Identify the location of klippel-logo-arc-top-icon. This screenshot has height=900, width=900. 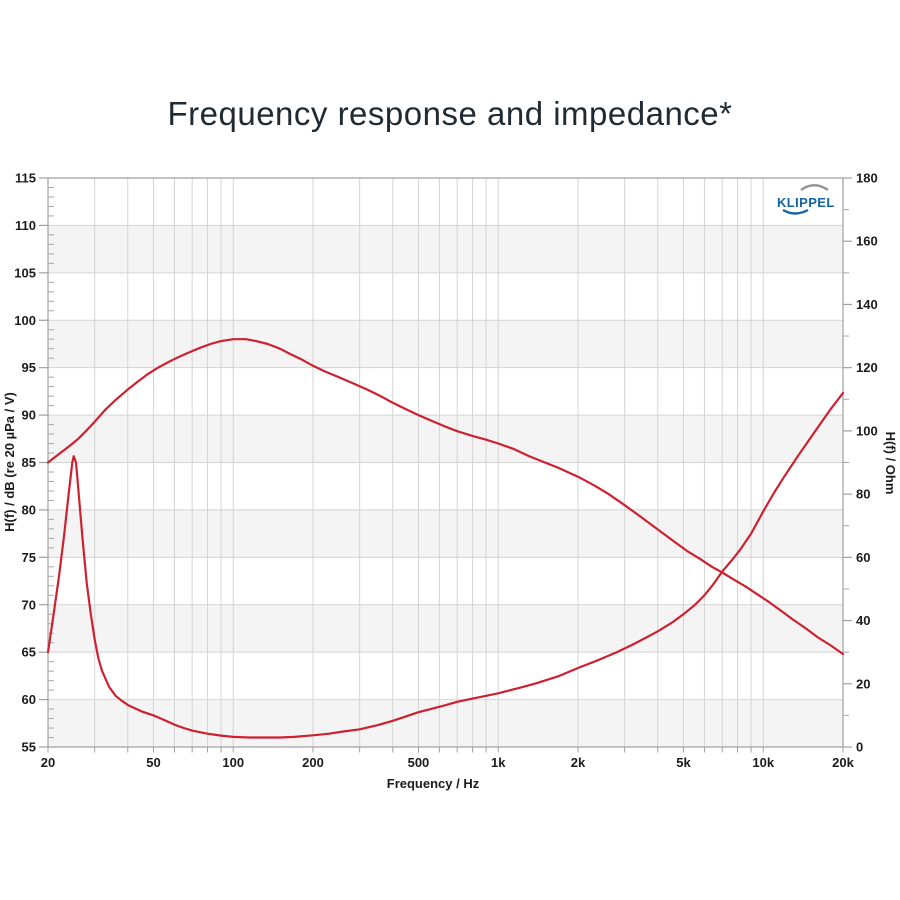
(814, 188).